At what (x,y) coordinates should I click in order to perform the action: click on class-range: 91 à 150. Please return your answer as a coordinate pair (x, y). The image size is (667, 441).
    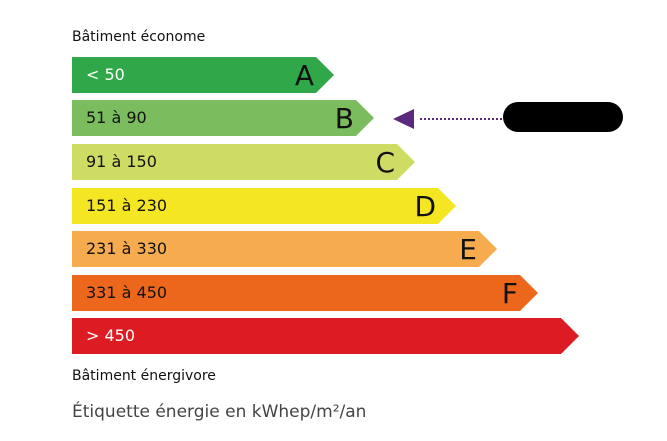
    Looking at the image, I should click on (121, 161).